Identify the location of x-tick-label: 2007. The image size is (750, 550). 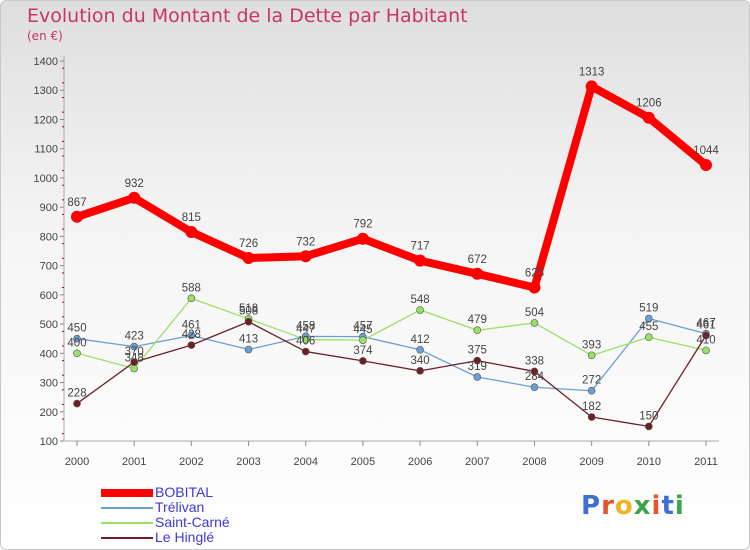
(477, 462).